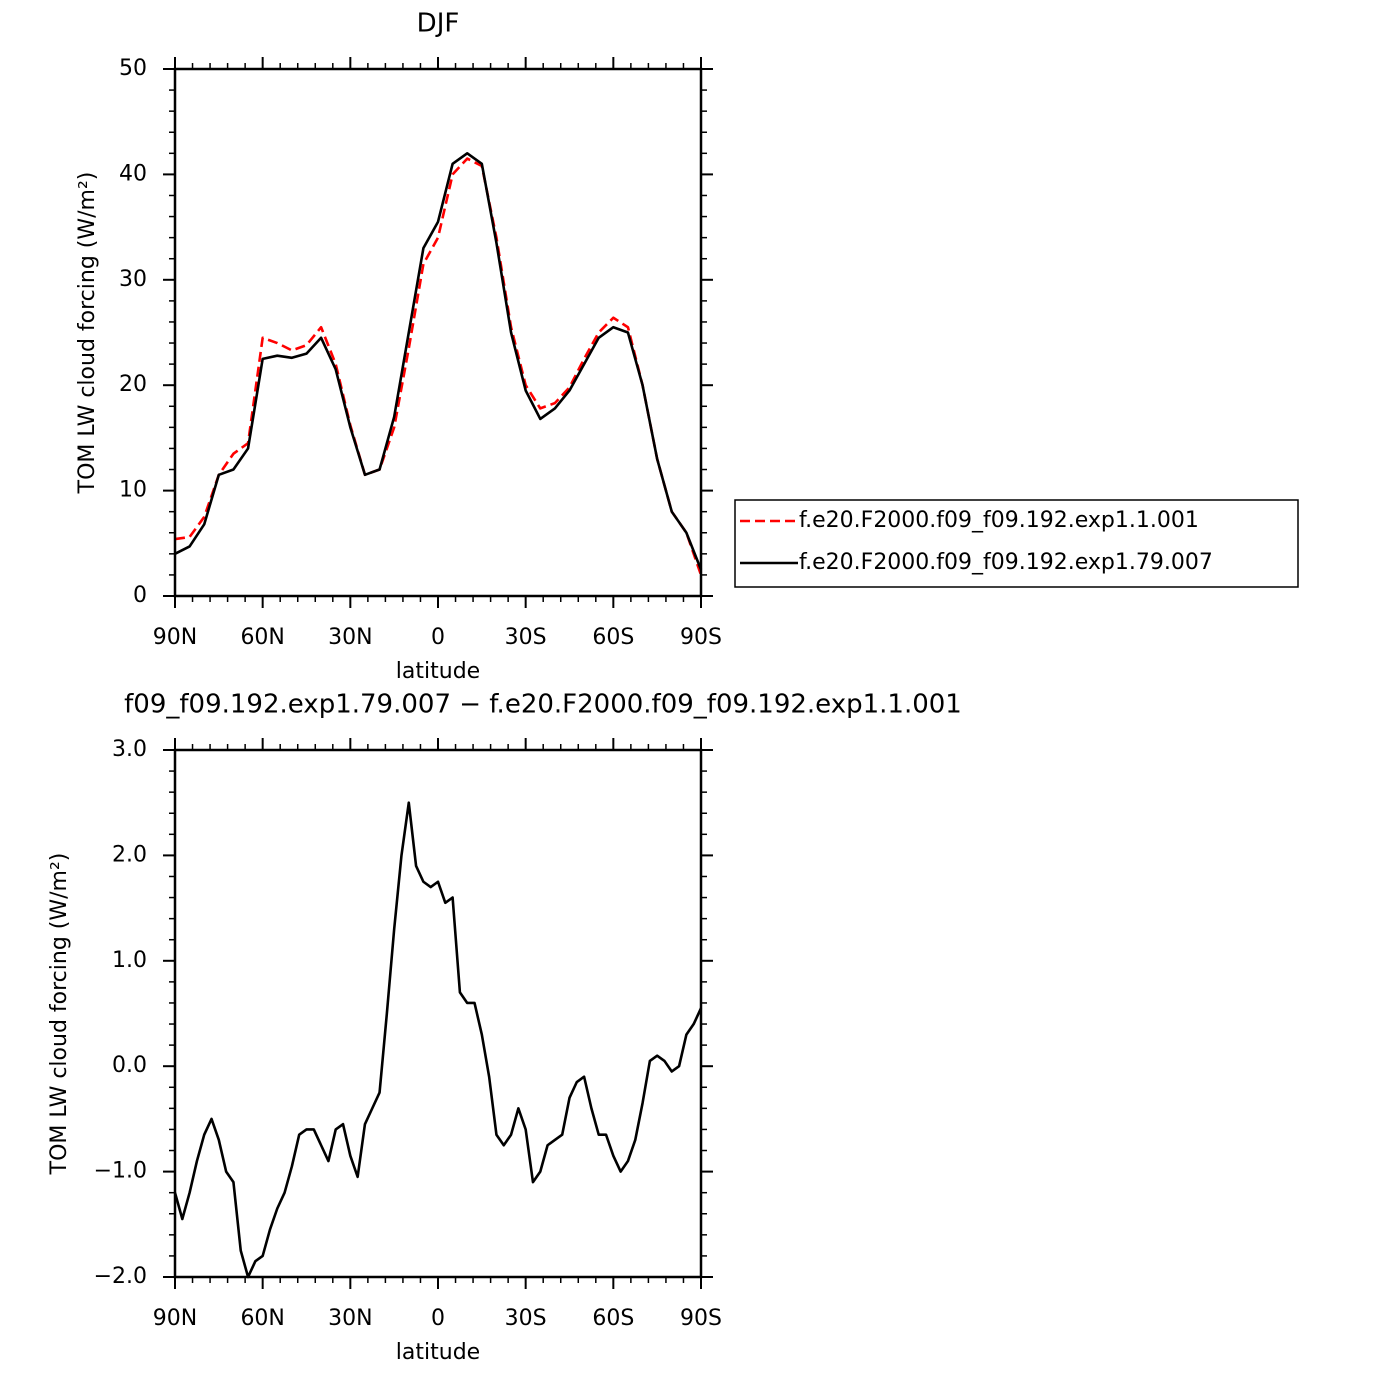 The height and width of the screenshot is (1374, 1374). Describe the element at coordinates (129, 749) in the screenshot. I see `y-tick-label: 3.0` at that location.